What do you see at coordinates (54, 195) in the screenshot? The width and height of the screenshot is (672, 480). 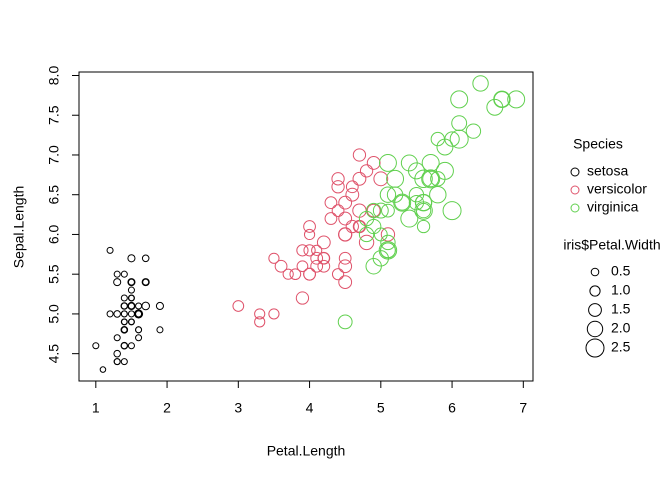 I see `y-tick-label: 6.5` at bounding box center [54, 195].